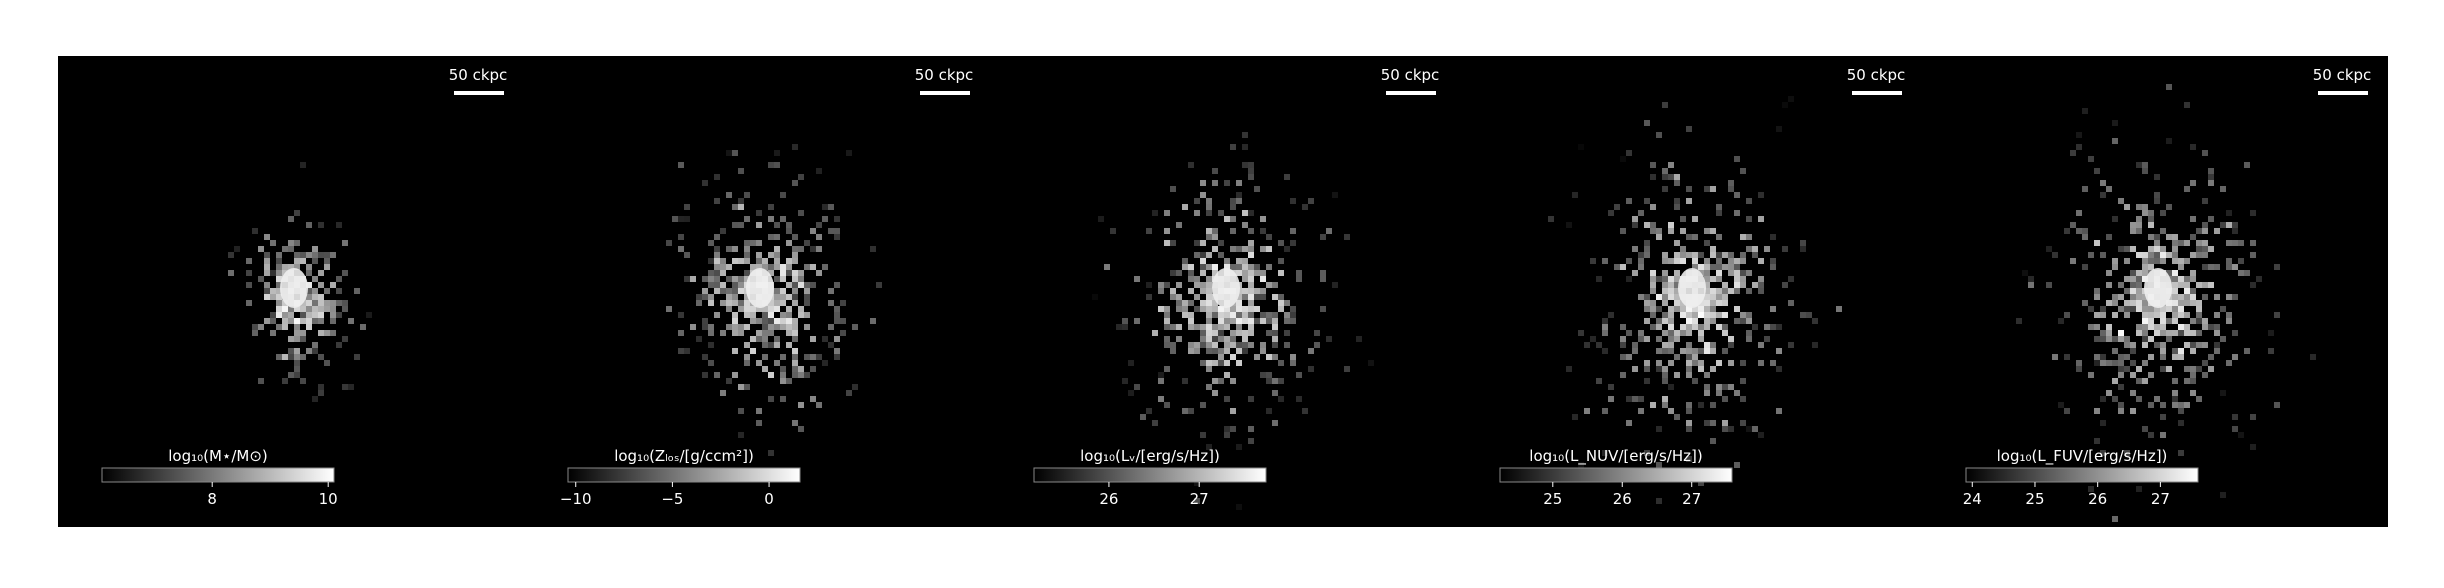  Describe the element at coordinates (212, 499) in the screenshot. I see `colorbar-tick-label: 8` at that location.